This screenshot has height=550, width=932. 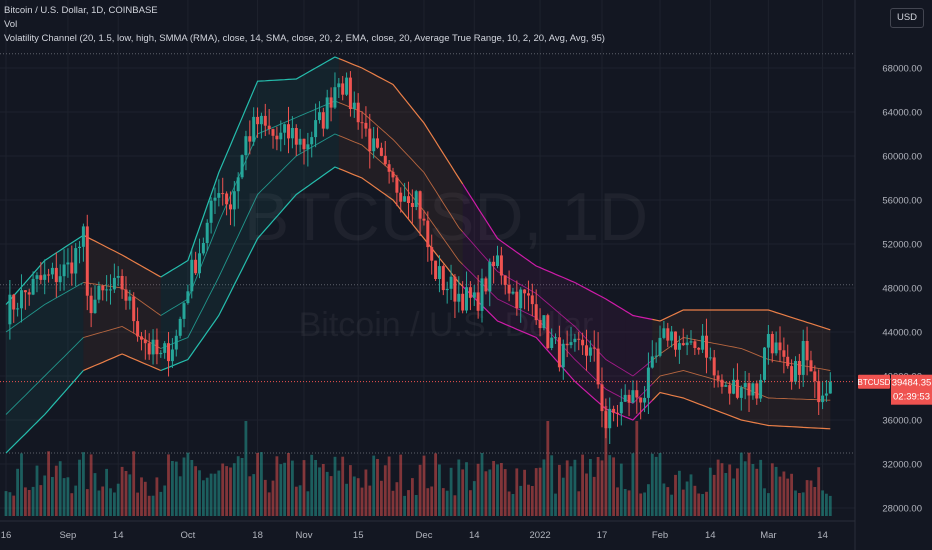 I want to click on price-tag-countdown: 02:39:53, so click(x=911, y=397).